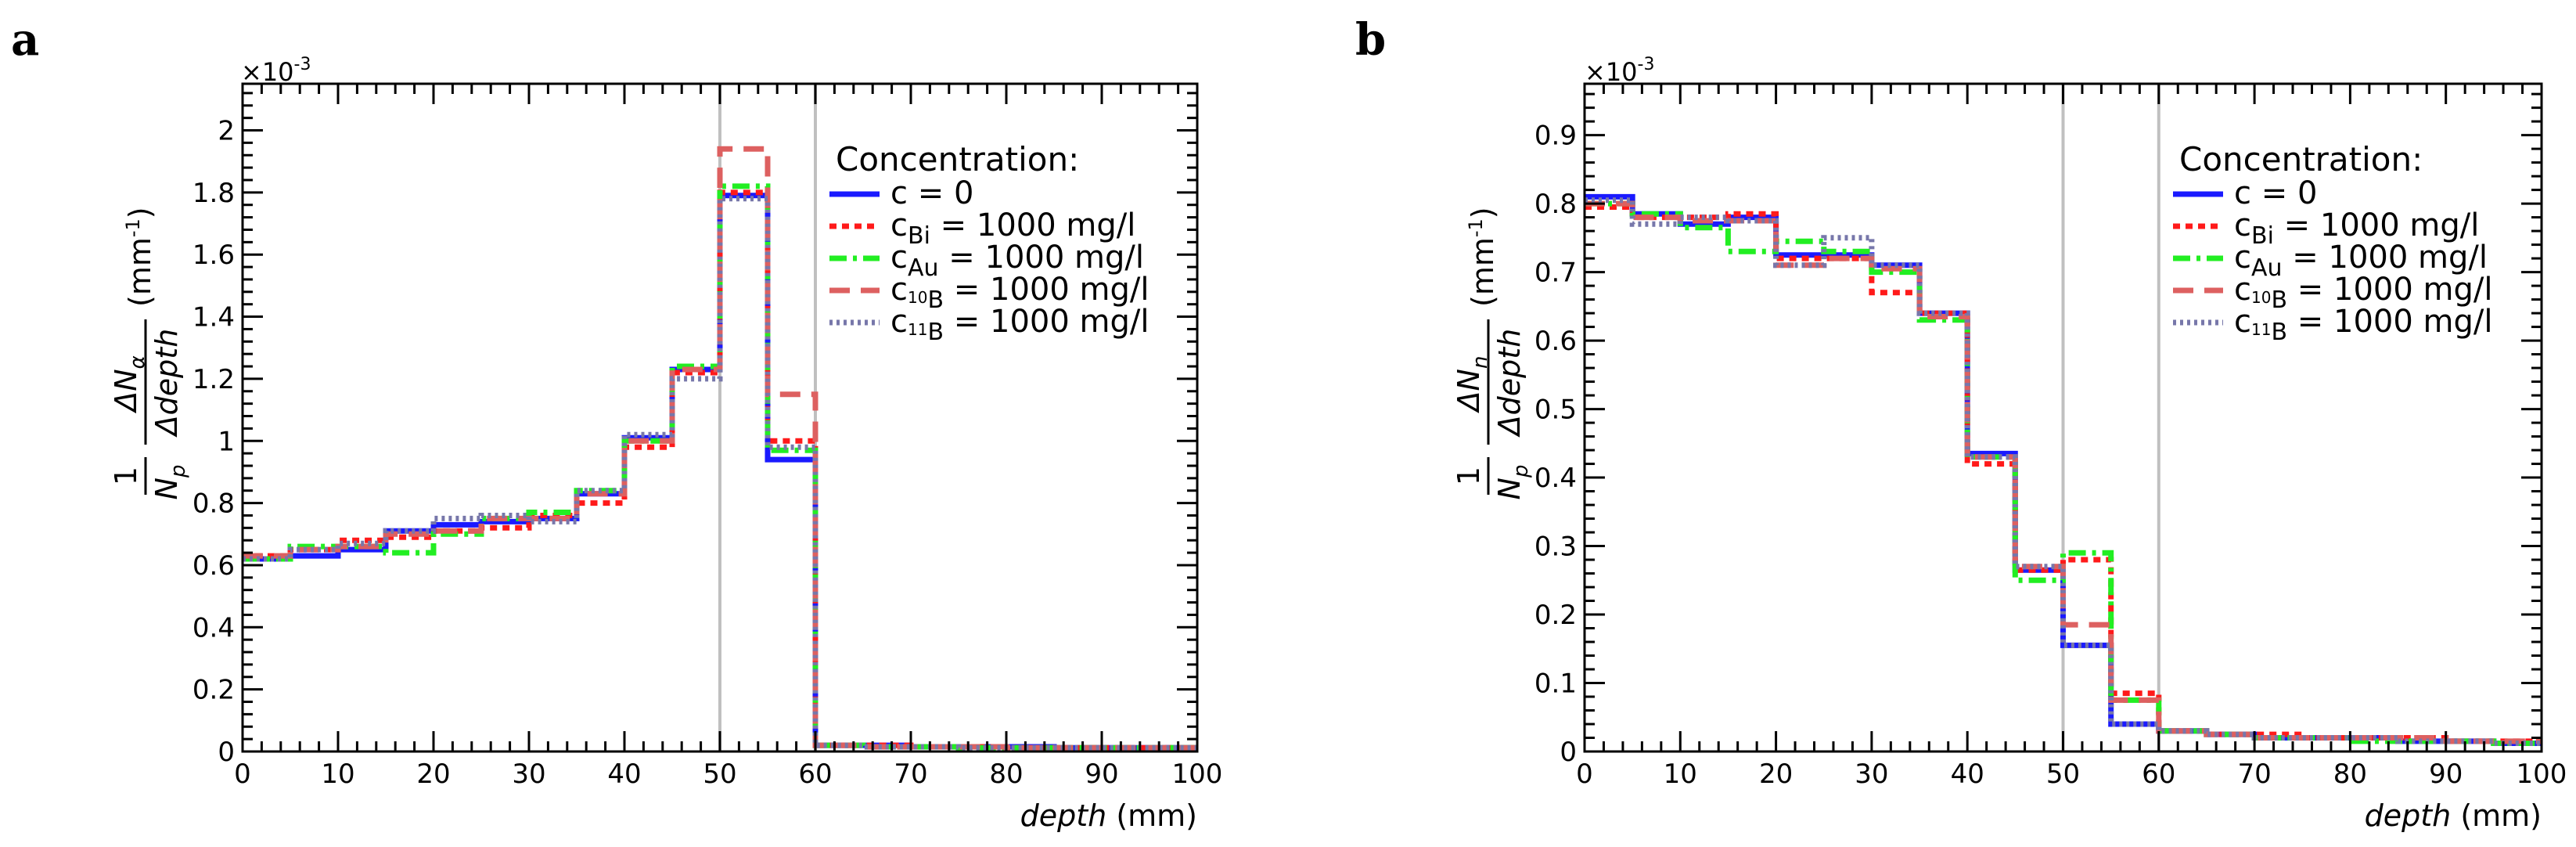 This screenshot has height=847, width=2576. I want to click on x-tick-label-b-6: 60, so click(2159, 774).